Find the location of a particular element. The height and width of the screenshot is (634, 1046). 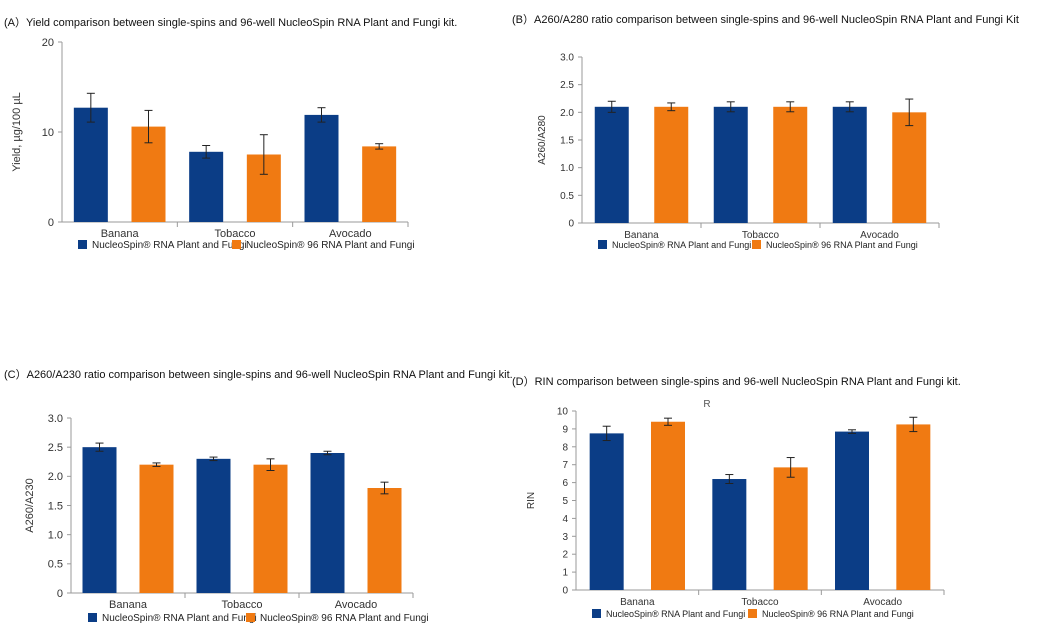

y-tick-label: 5 is located at coordinates (565, 501).